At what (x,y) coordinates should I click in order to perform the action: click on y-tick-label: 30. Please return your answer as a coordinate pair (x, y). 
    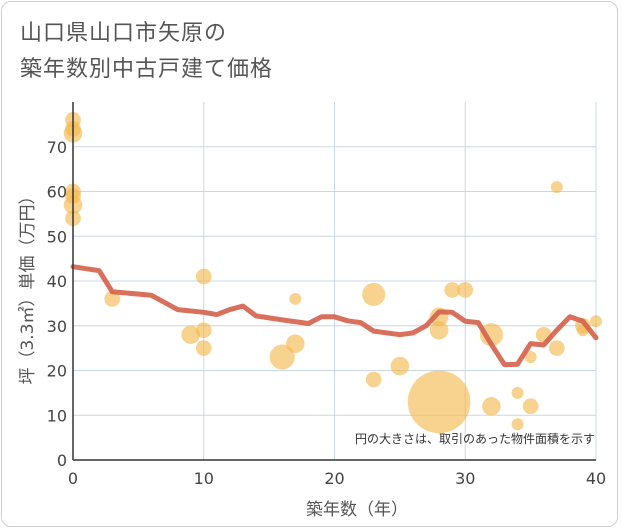
    Looking at the image, I should click on (57, 326).